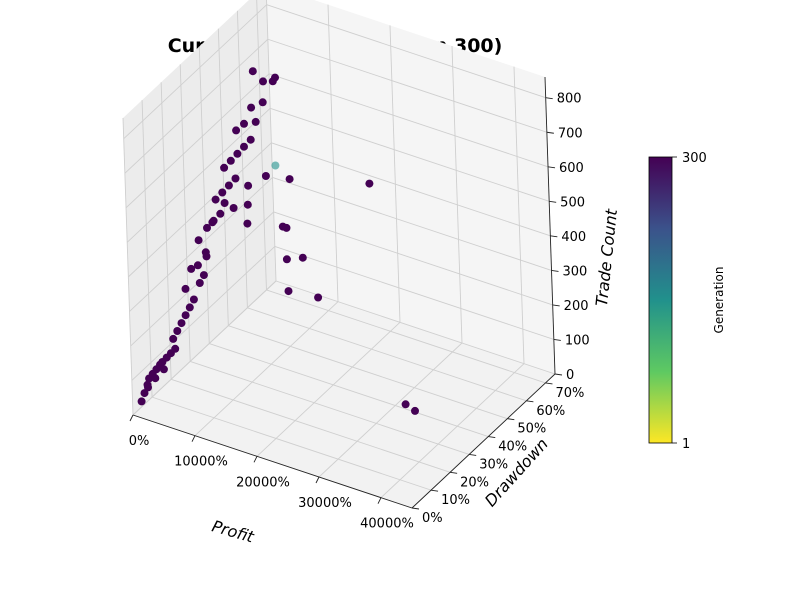  I want to click on x-axis-line, so click(272, 461).